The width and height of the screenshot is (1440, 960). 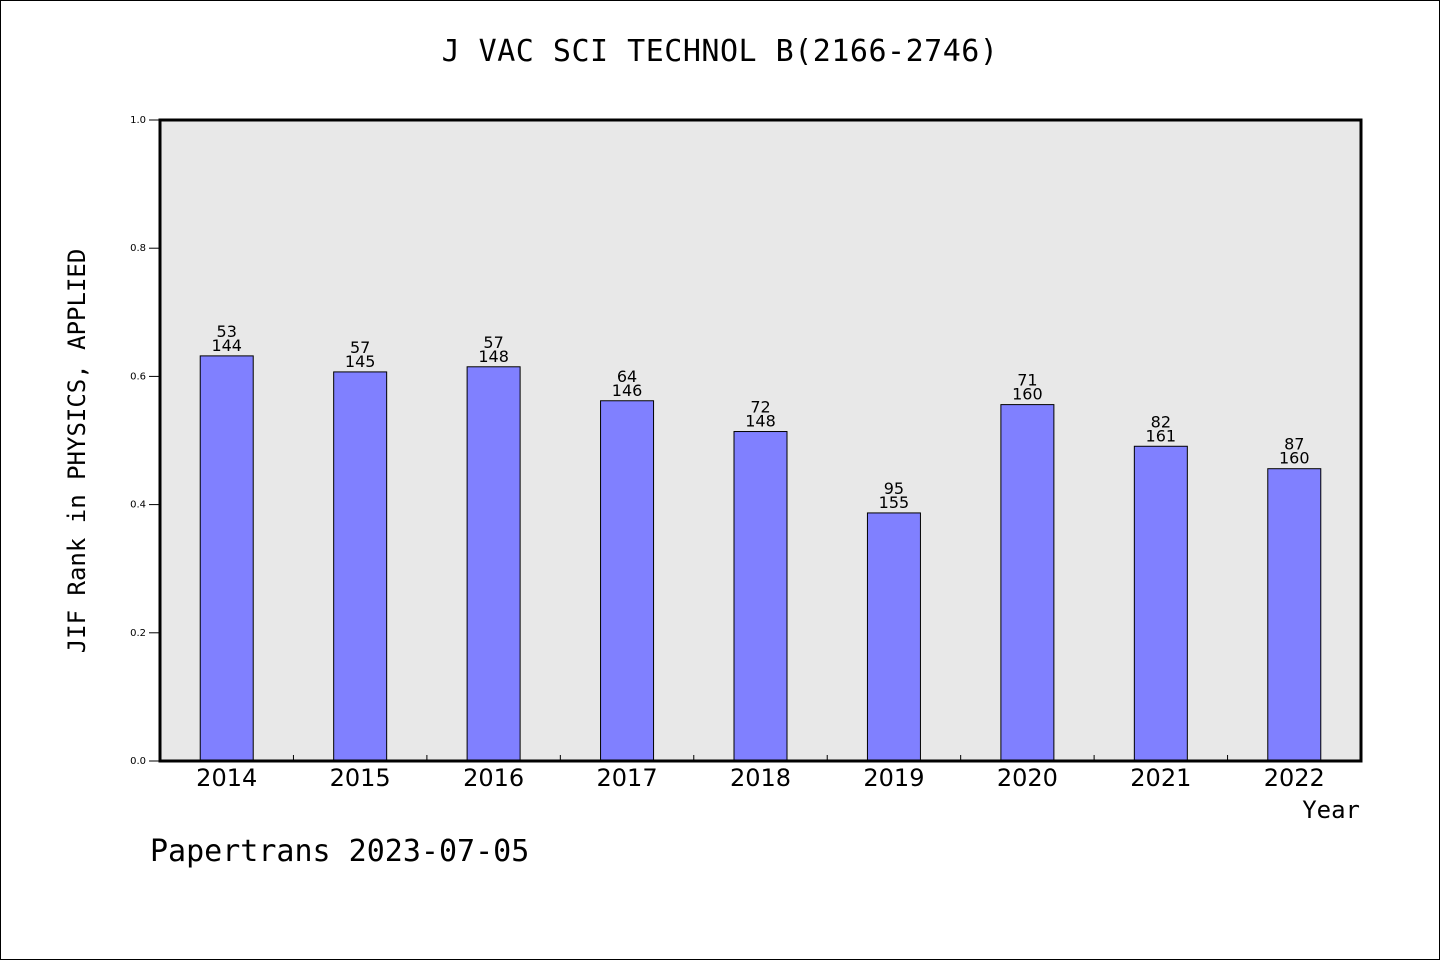 I want to click on y-tick-label: 0.6, so click(x=138, y=376).